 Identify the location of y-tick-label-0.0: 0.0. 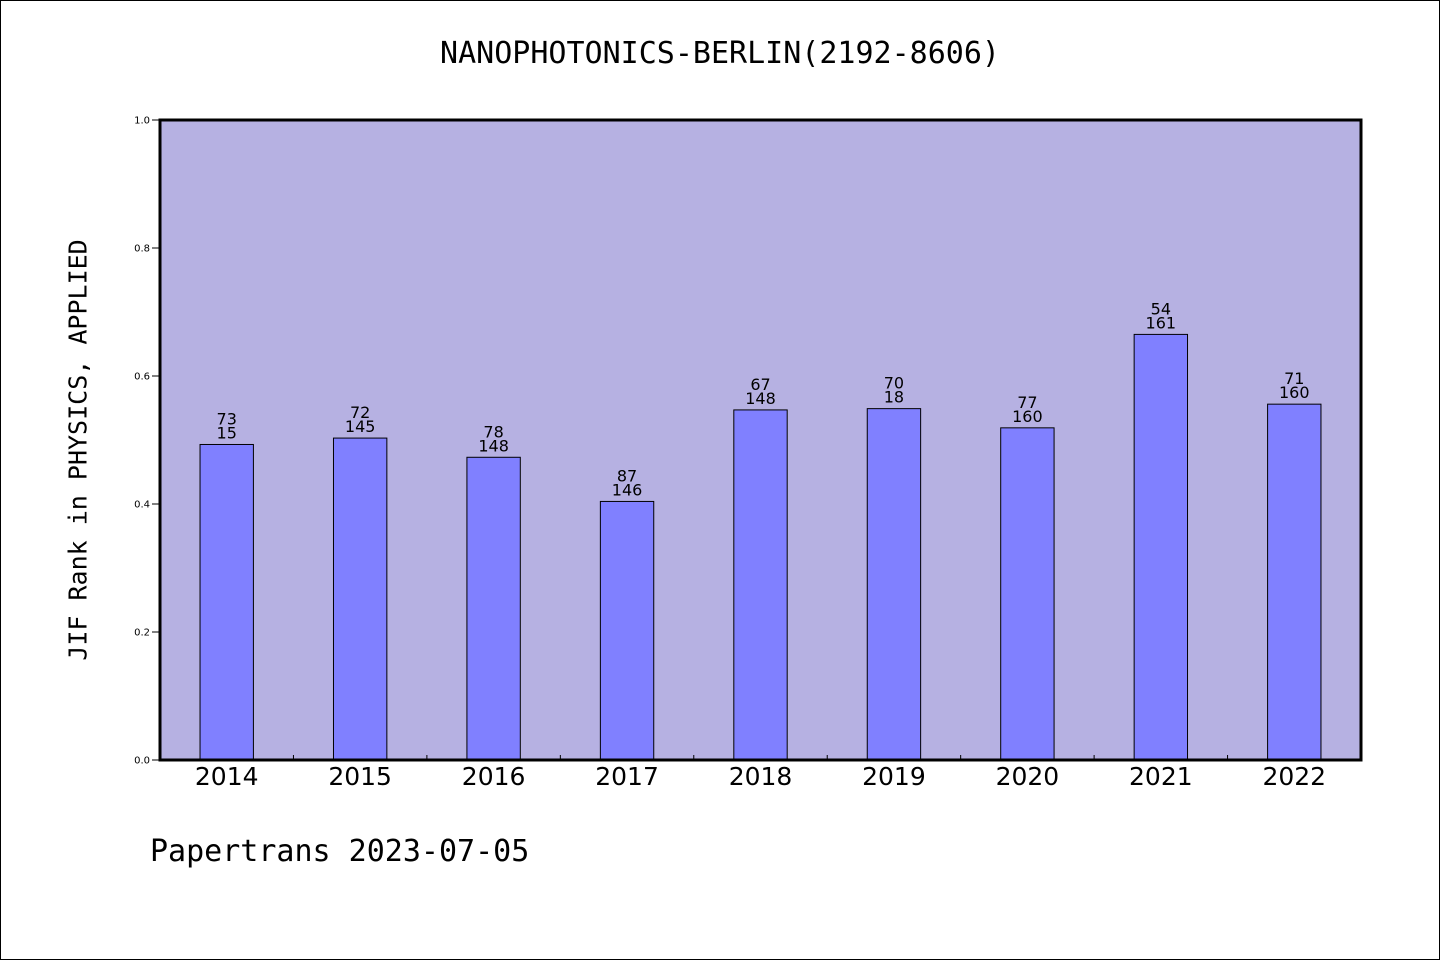
(142, 761).